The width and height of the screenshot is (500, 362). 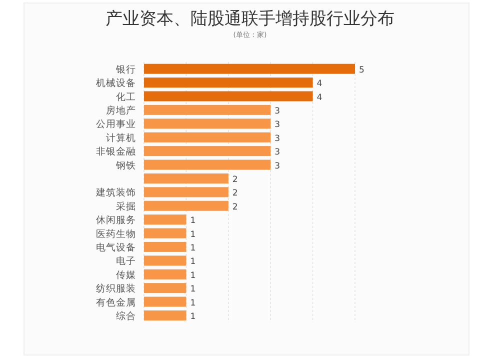 I want to click on y-tick-label: 化工, so click(x=126, y=96).